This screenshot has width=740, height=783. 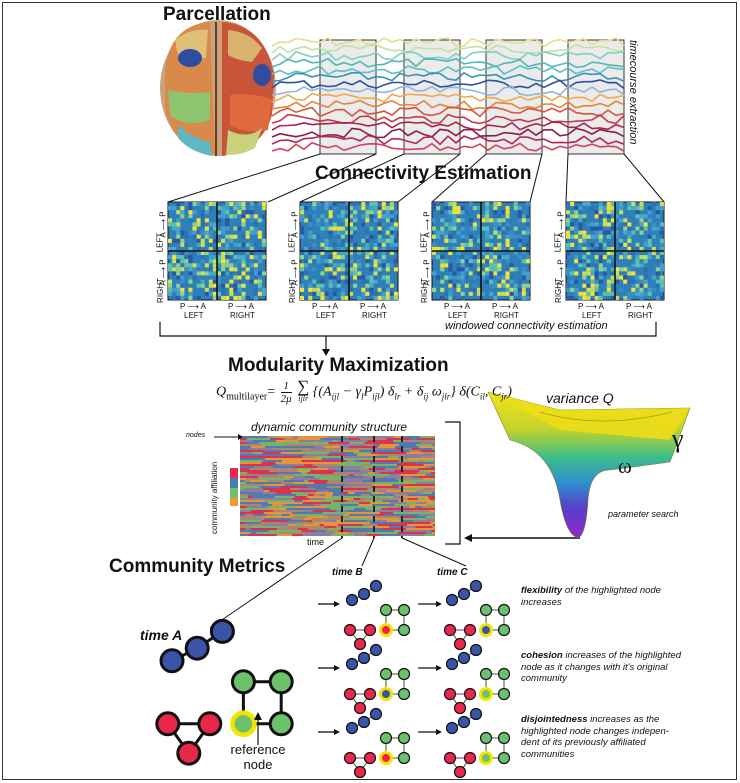 I want to click on reference-node-label: reference node, so click(x=258, y=757).